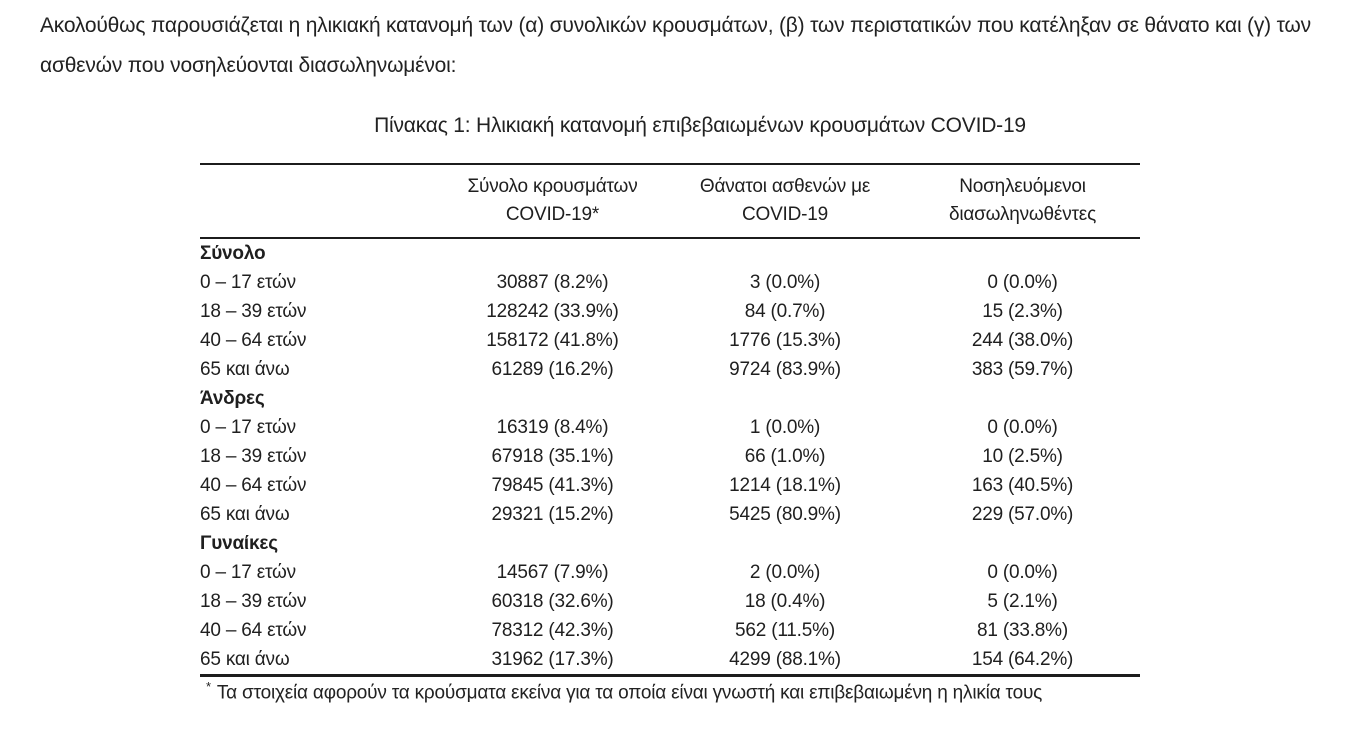  What do you see at coordinates (670, 427) in the screenshot?
I see `table-row: 0 – 17 ετών 16319 (8.4%) 1 (0.0%) 0 (0.0%)` at bounding box center [670, 427].